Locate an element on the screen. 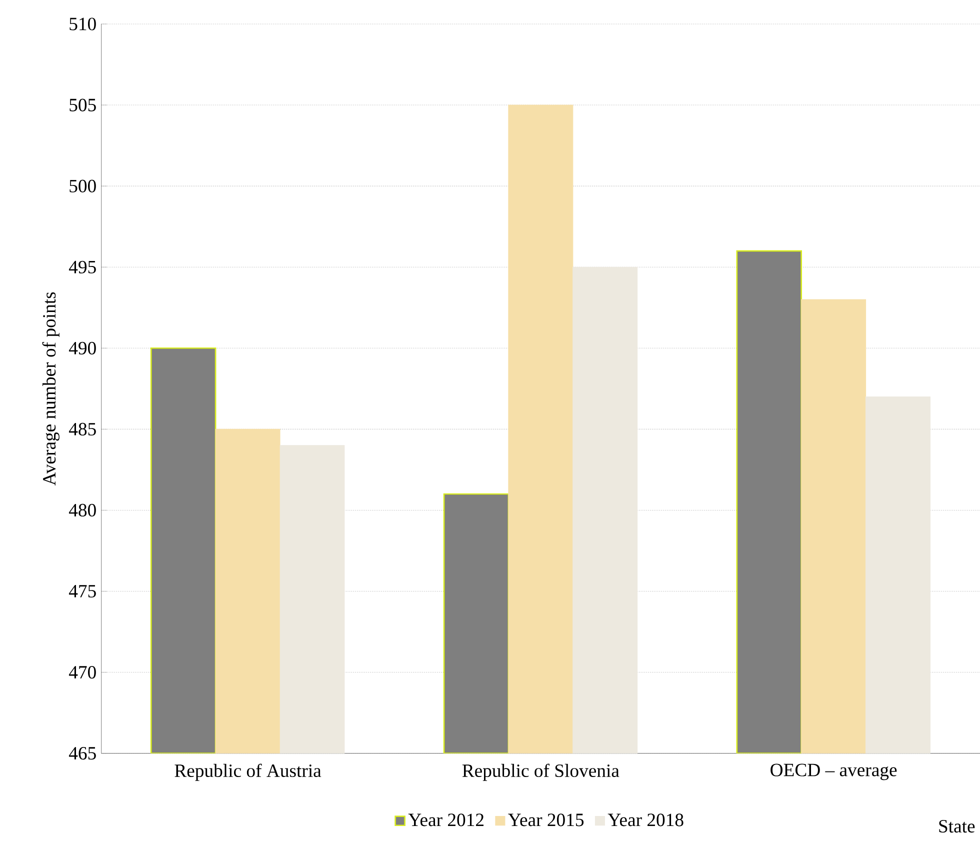  y-tick-label: 480 is located at coordinates (82, 510).